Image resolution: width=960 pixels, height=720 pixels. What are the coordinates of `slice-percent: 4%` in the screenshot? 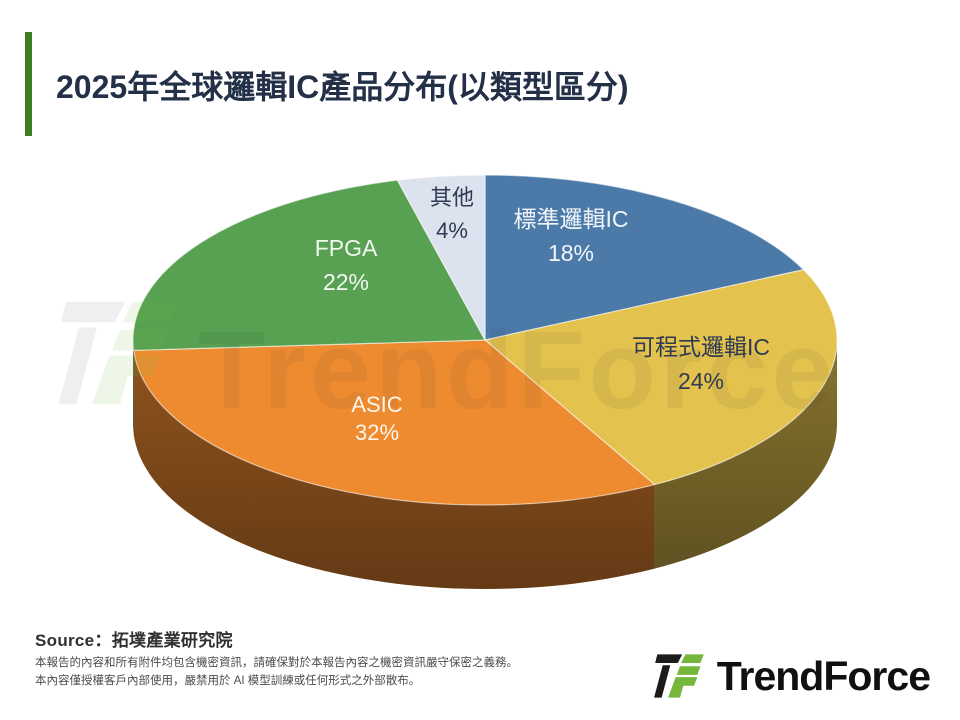 It's located at (452, 230).